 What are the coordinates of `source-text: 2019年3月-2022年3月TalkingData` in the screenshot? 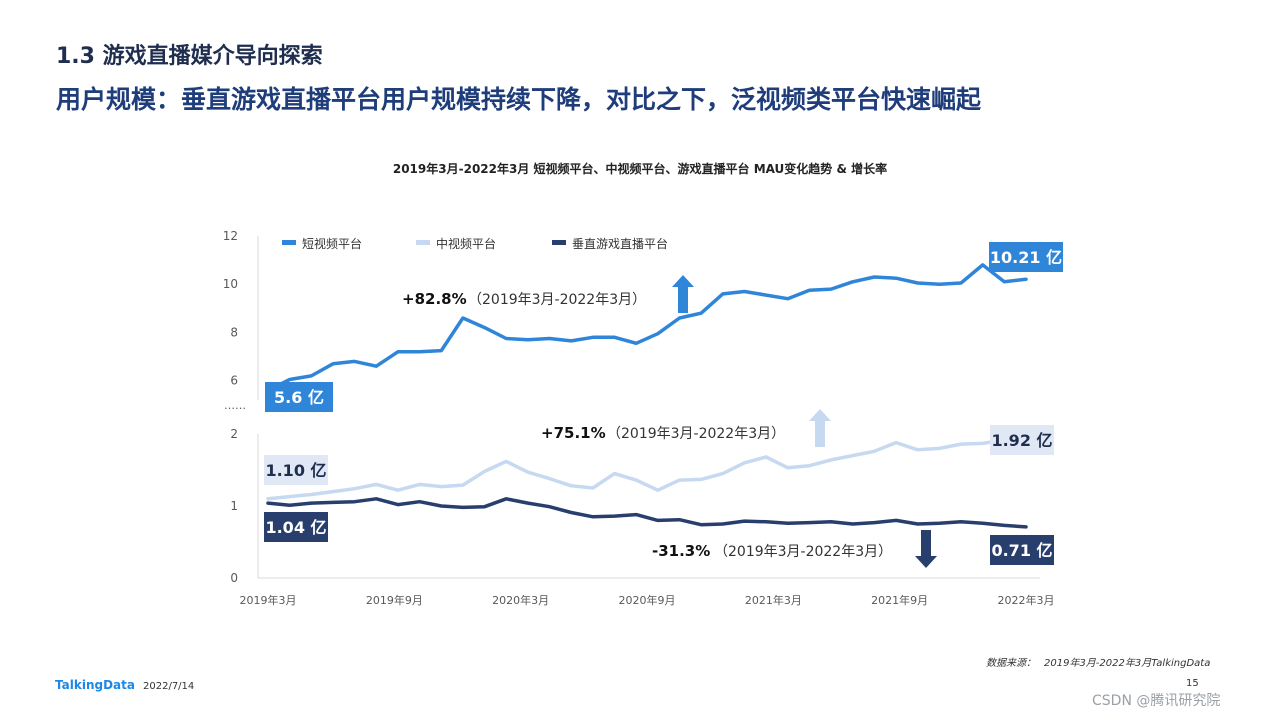 It's located at (1127, 663).